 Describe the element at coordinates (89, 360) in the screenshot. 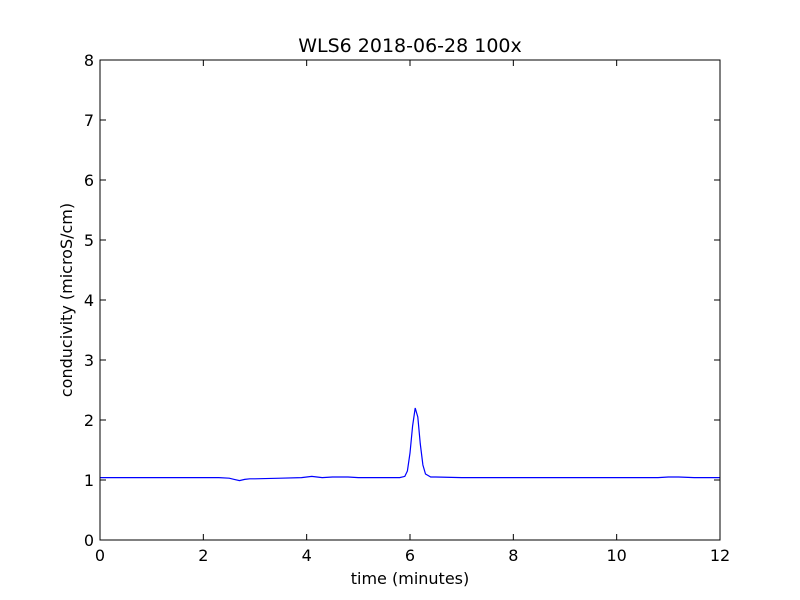

I see `y-tick-label: 3` at that location.